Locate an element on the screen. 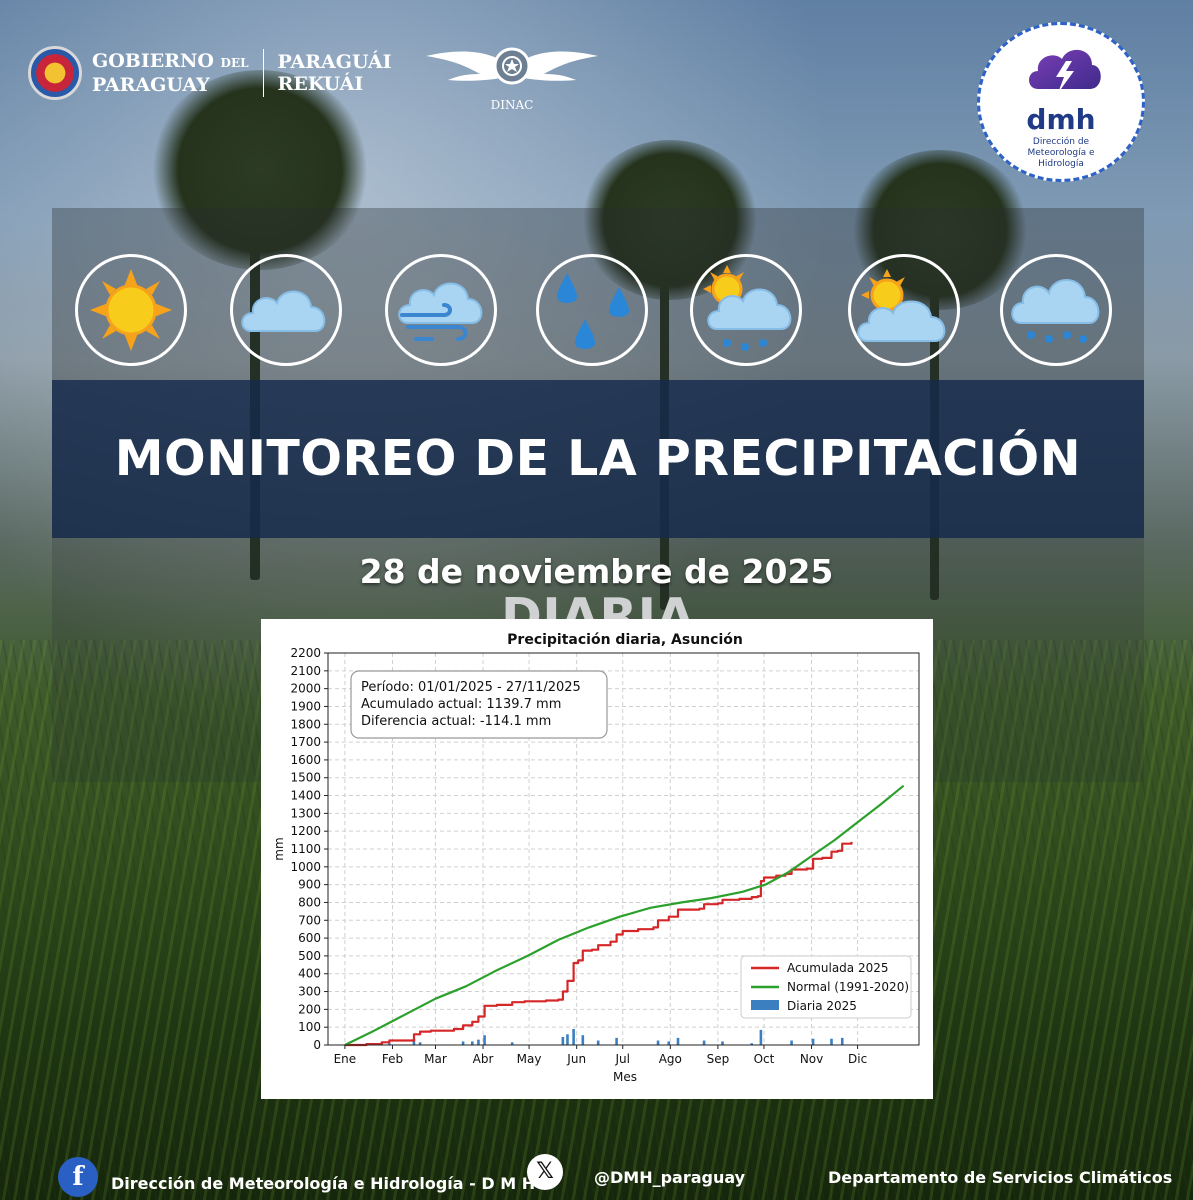 This screenshot has width=1193, height=1200. y-tick-label: 1300 is located at coordinates (305, 813).